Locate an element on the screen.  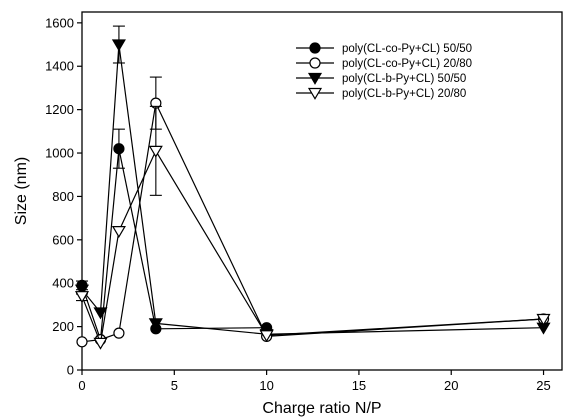
y-tick-label: 1200 is located at coordinates (59, 109).